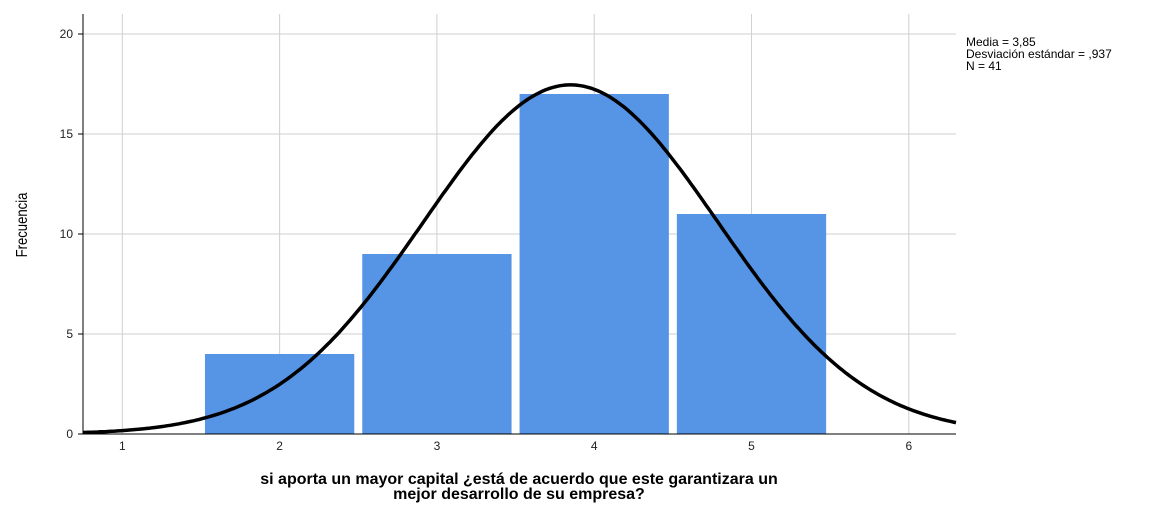 The width and height of the screenshot is (1173, 506). I want to click on x-tick-labels: 1 2 3 4 5 6, so click(515, 446).